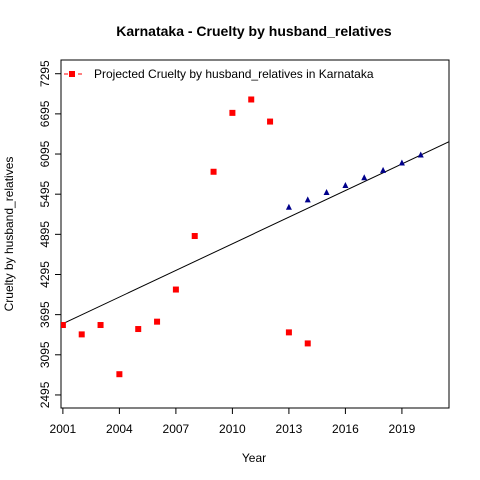 The height and width of the screenshot is (480, 480). What do you see at coordinates (232, 429) in the screenshot?
I see `x-tick-label: 2010` at bounding box center [232, 429].